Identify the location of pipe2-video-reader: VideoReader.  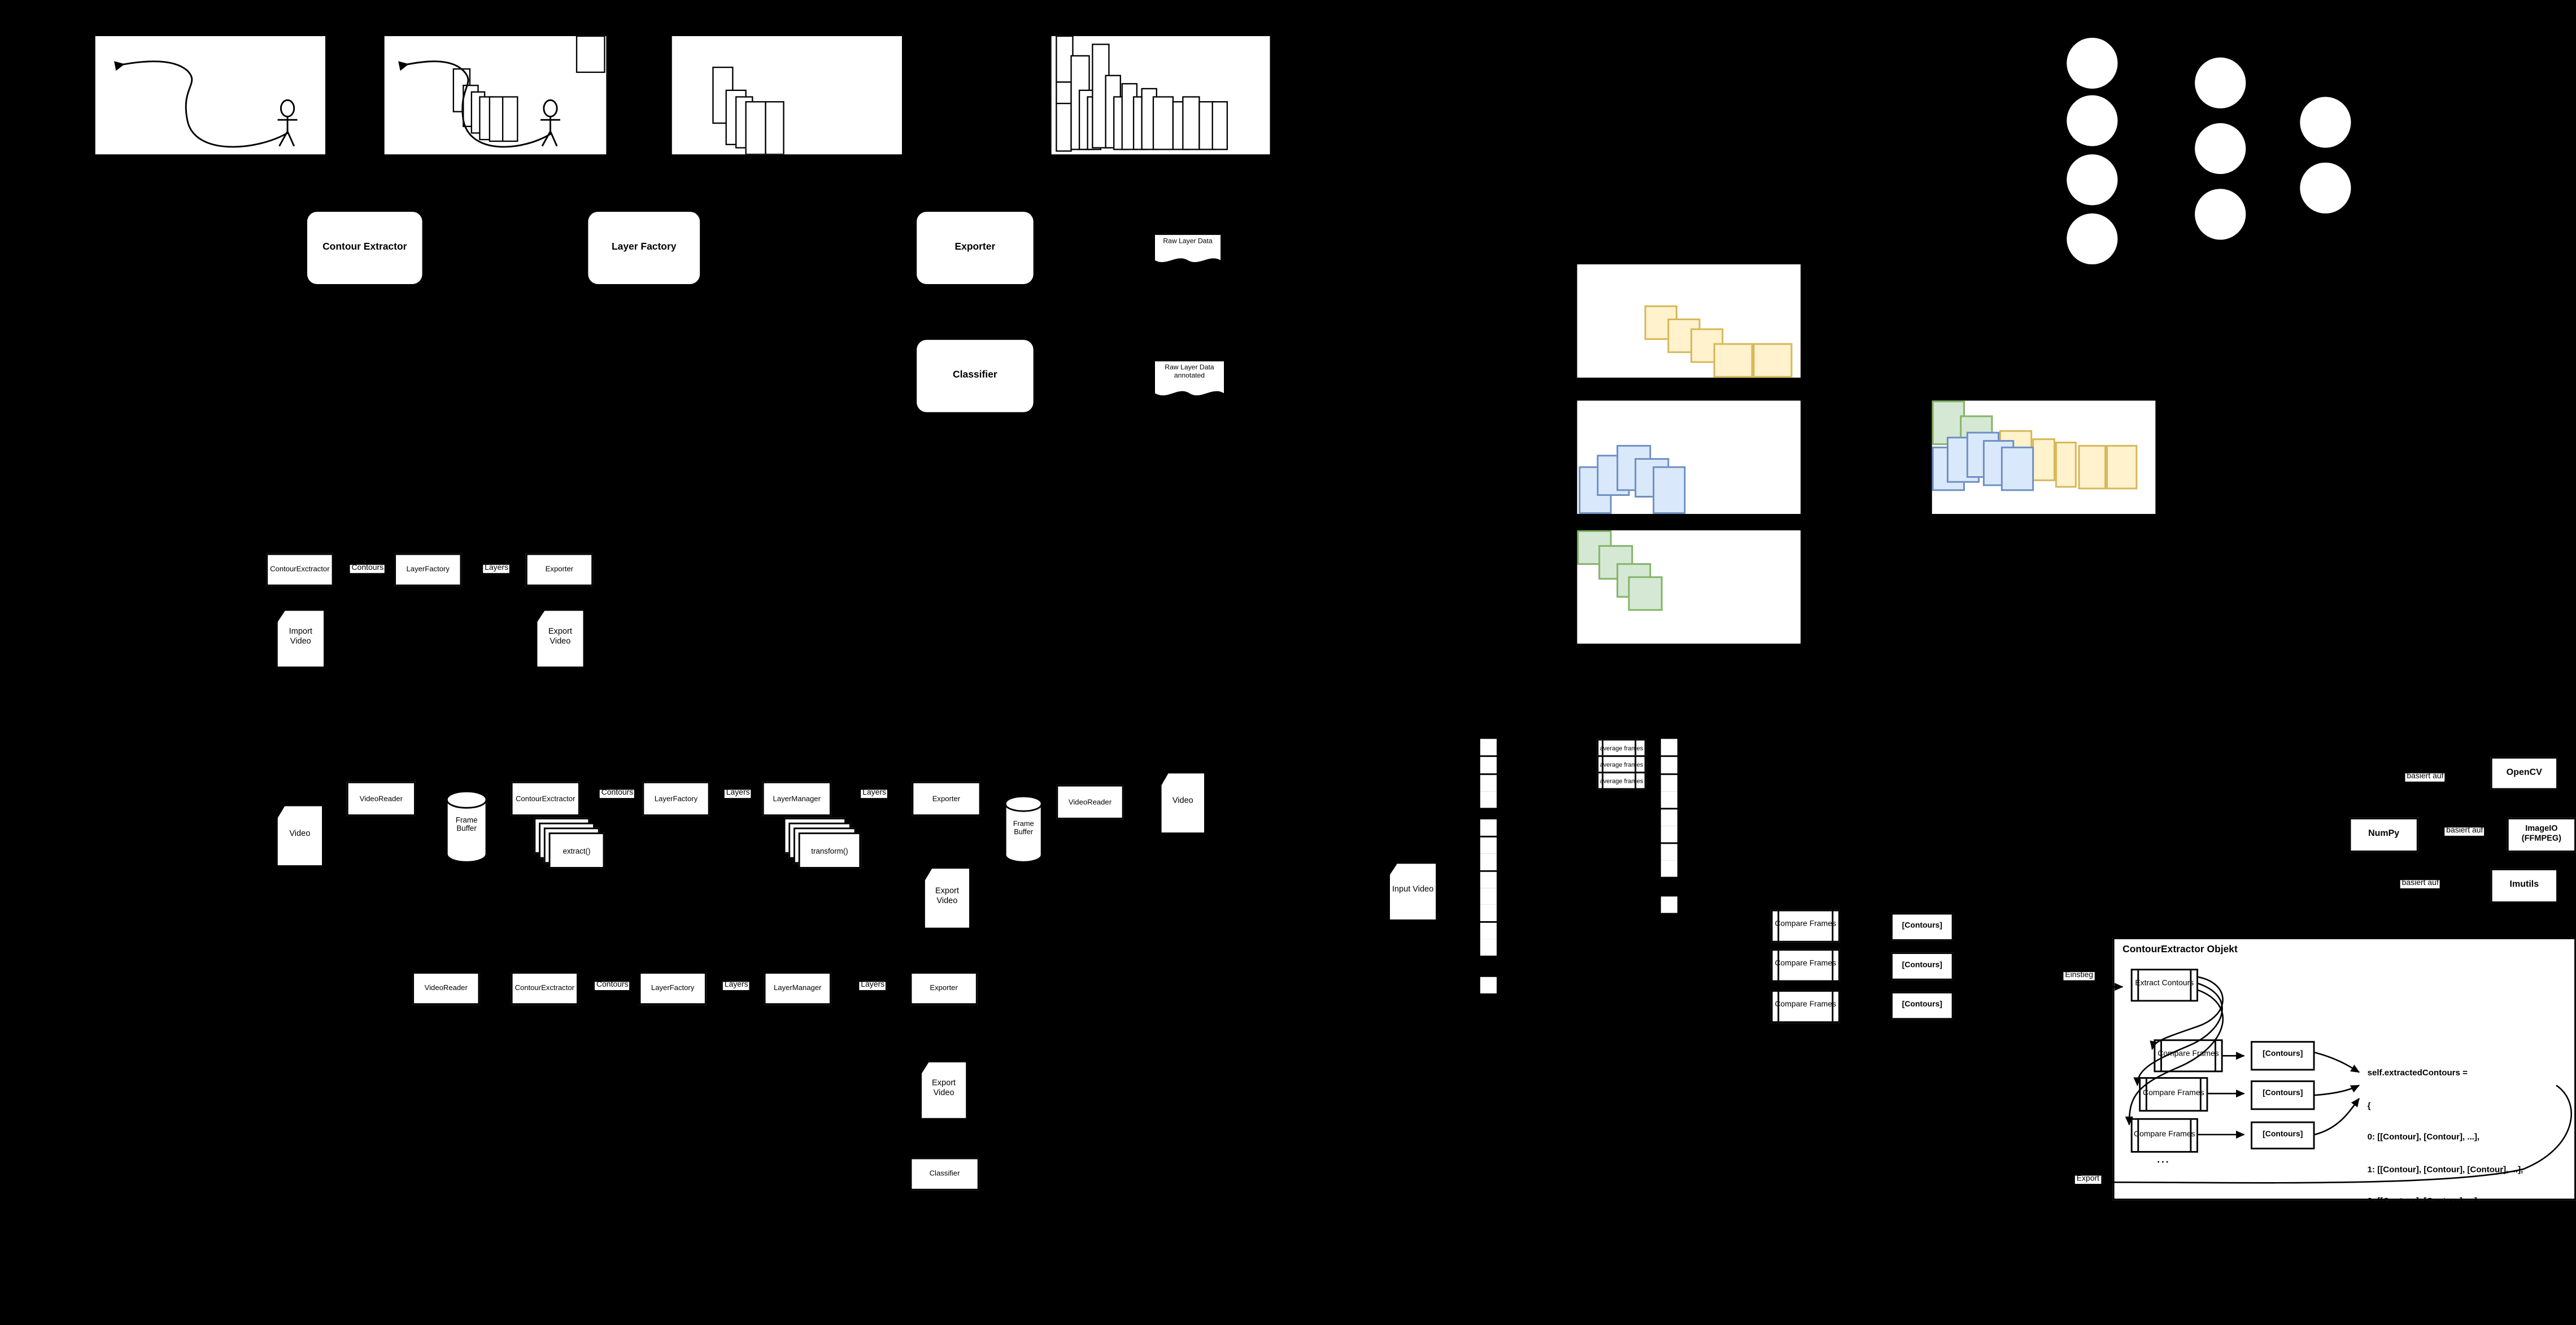
(381, 798).